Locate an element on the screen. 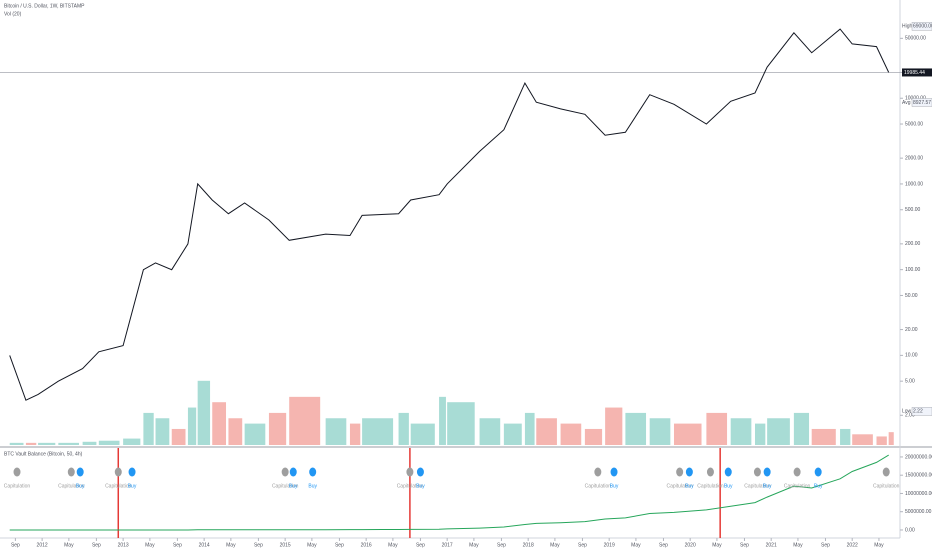 The width and height of the screenshot is (932, 550). x-tick-label: 2020 is located at coordinates (690, 545).